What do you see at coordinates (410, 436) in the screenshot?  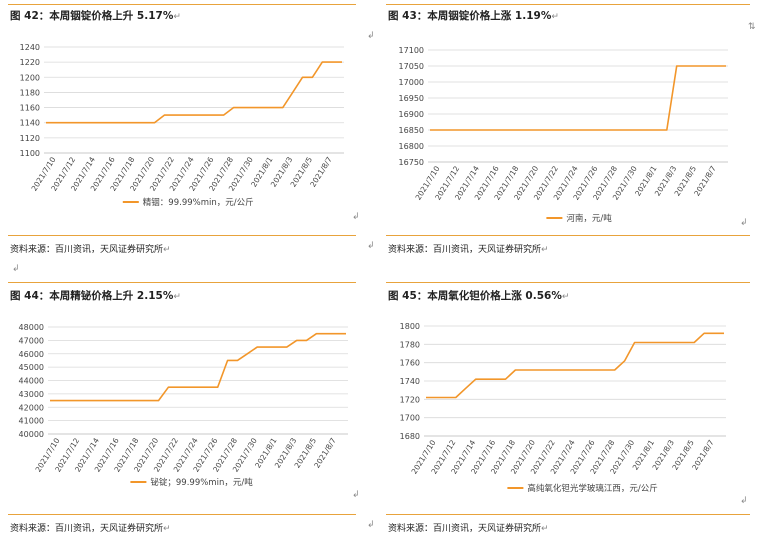 I see `y-tick-label: 1680` at bounding box center [410, 436].